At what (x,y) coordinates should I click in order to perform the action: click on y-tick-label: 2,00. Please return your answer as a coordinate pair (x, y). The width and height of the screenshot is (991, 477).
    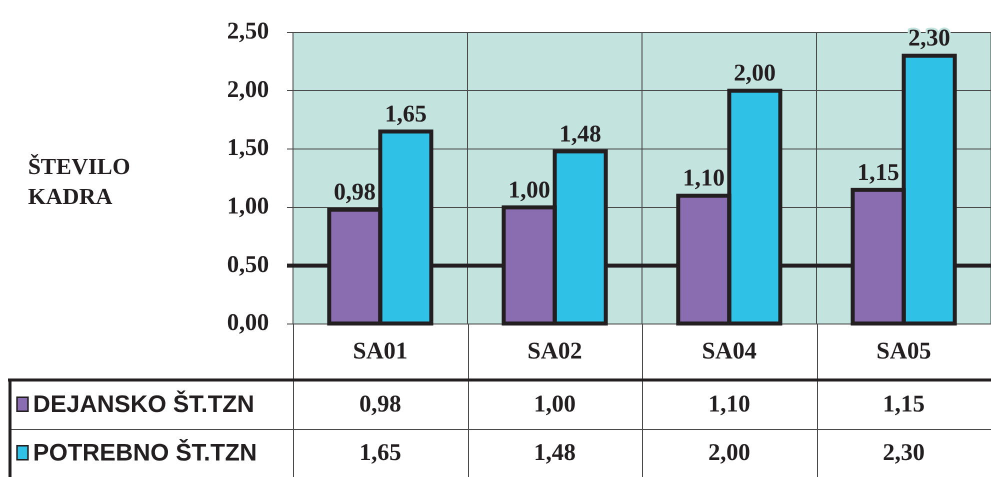
    Looking at the image, I should click on (248, 89).